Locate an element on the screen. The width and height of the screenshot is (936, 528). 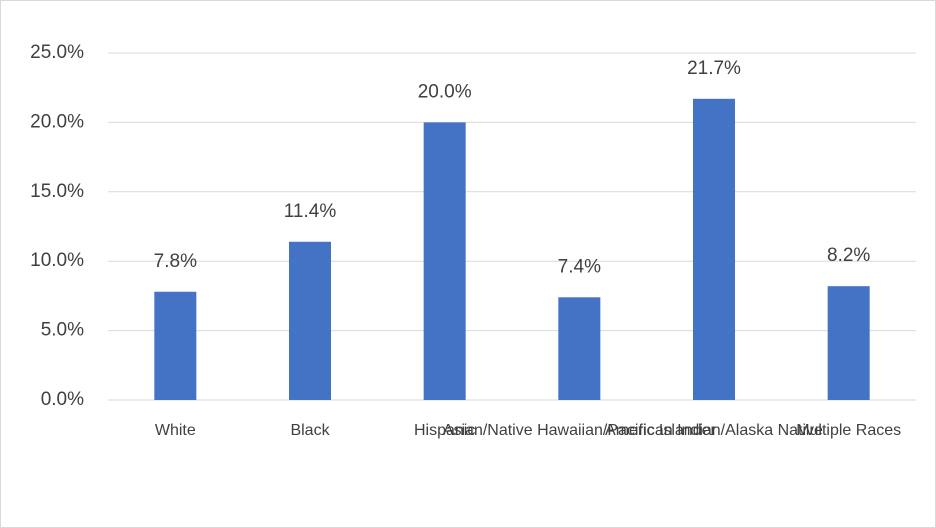
value-label: 20.0% is located at coordinates (445, 91).